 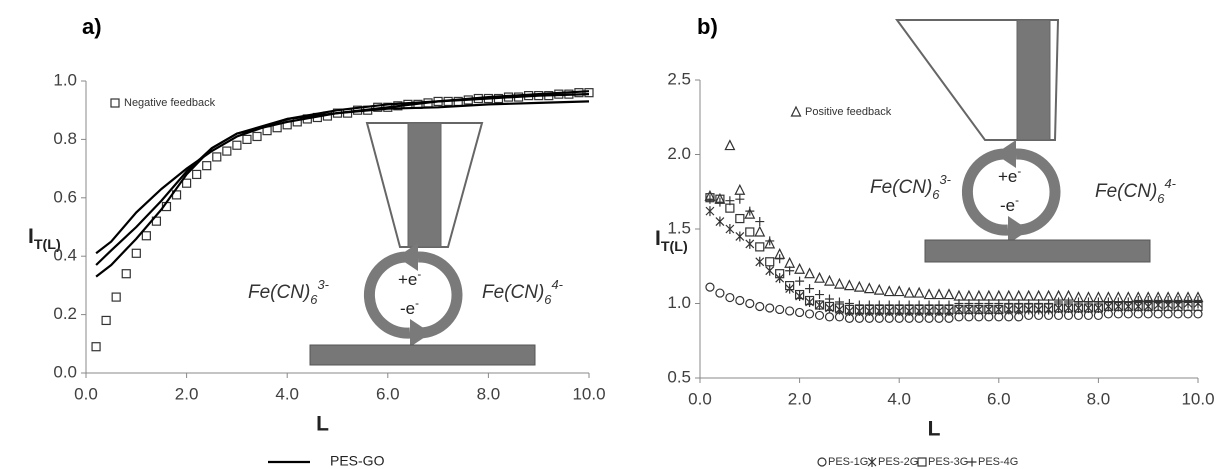 I want to click on y-tick-label: 1.5, so click(x=679, y=227).